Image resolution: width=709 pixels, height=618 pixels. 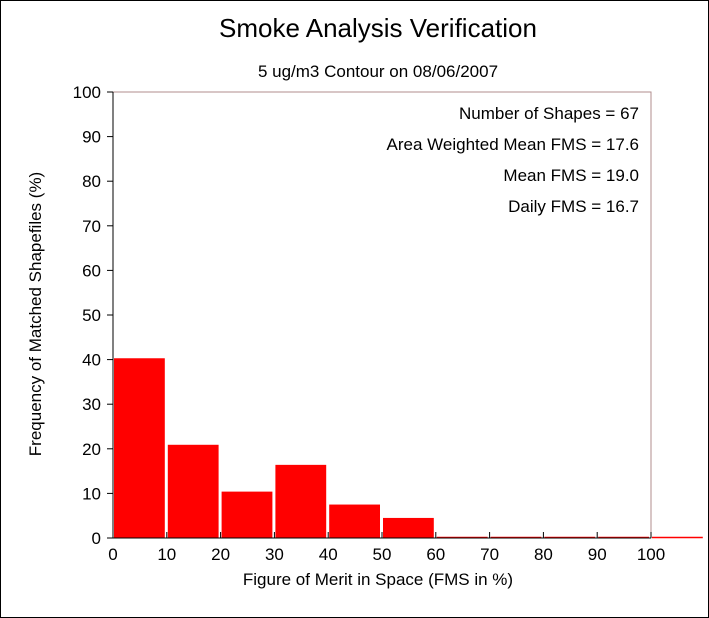 What do you see at coordinates (571, 175) in the screenshot?
I see `stat-line-3: Mean FMS = 19.0` at bounding box center [571, 175].